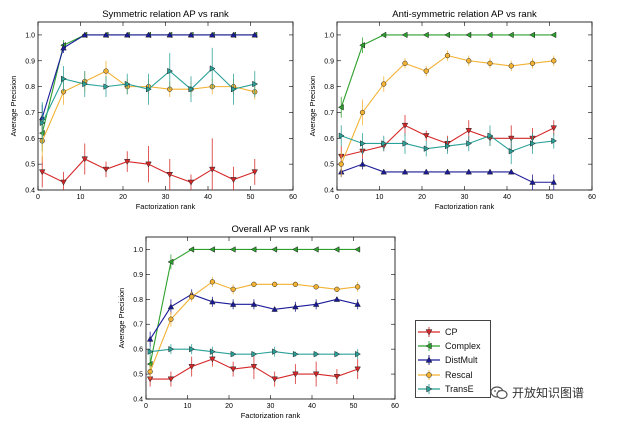  What do you see at coordinates (463, 346) in the screenshot?
I see `legend-label: Complex` at bounding box center [463, 346].